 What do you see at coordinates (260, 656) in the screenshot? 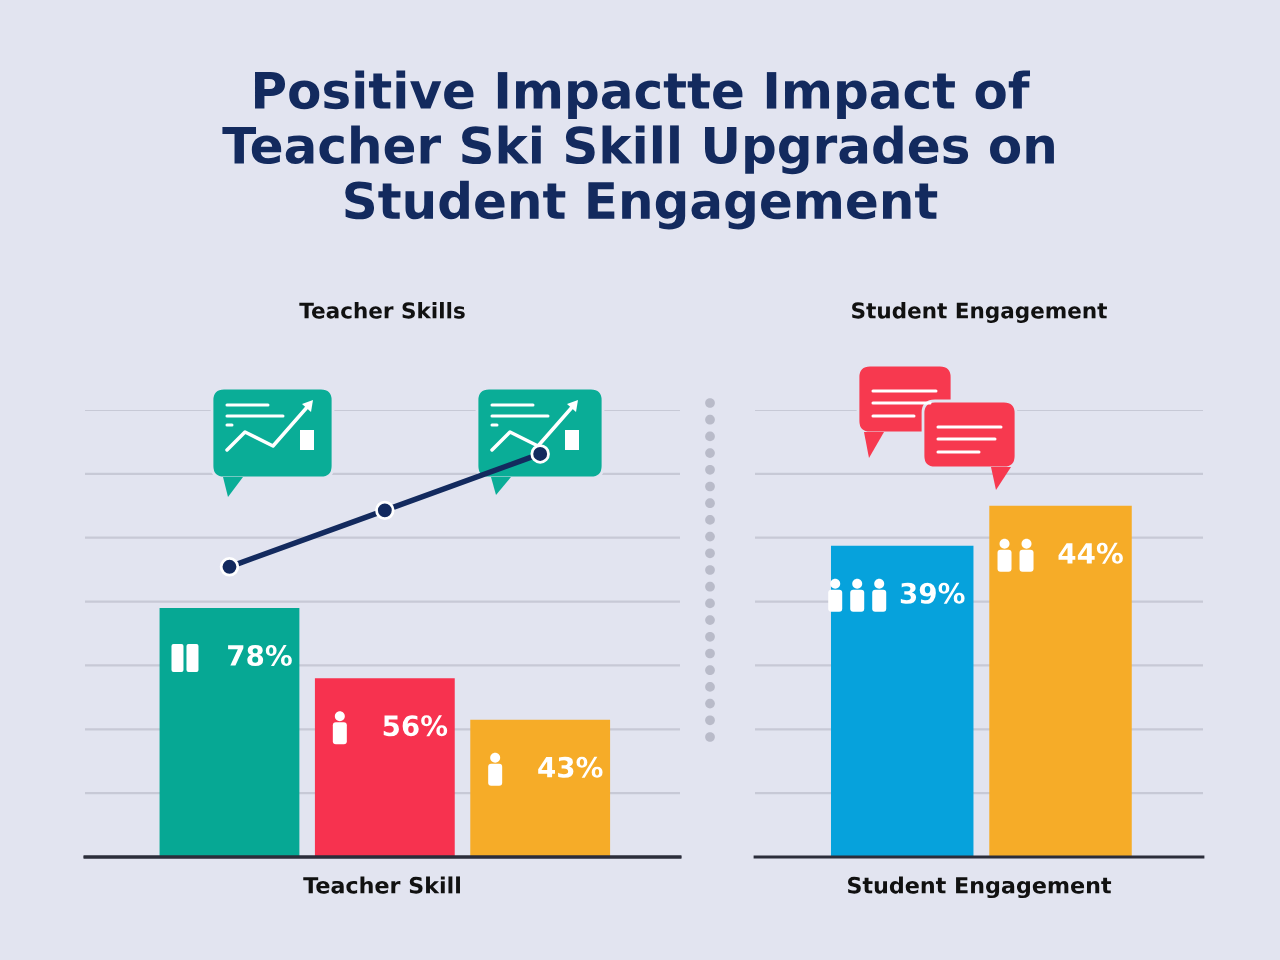
I see `data-label: 78%` at bounding box center [260, 656].